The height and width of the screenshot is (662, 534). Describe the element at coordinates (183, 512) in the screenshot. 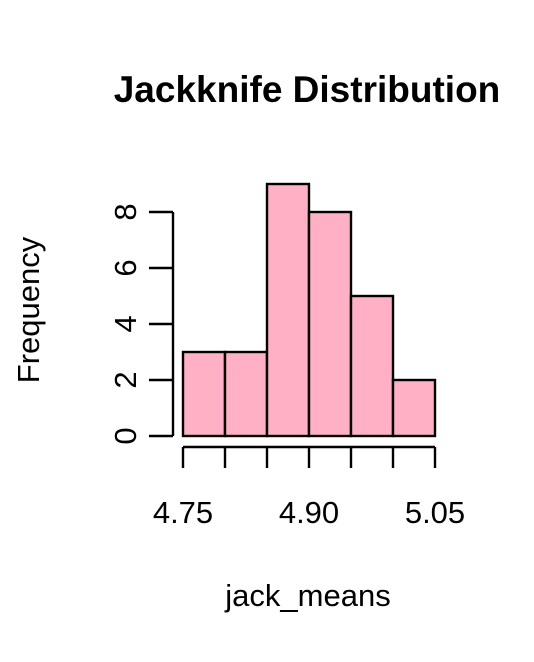

I see `x-tick-label: 4.75` at that location.